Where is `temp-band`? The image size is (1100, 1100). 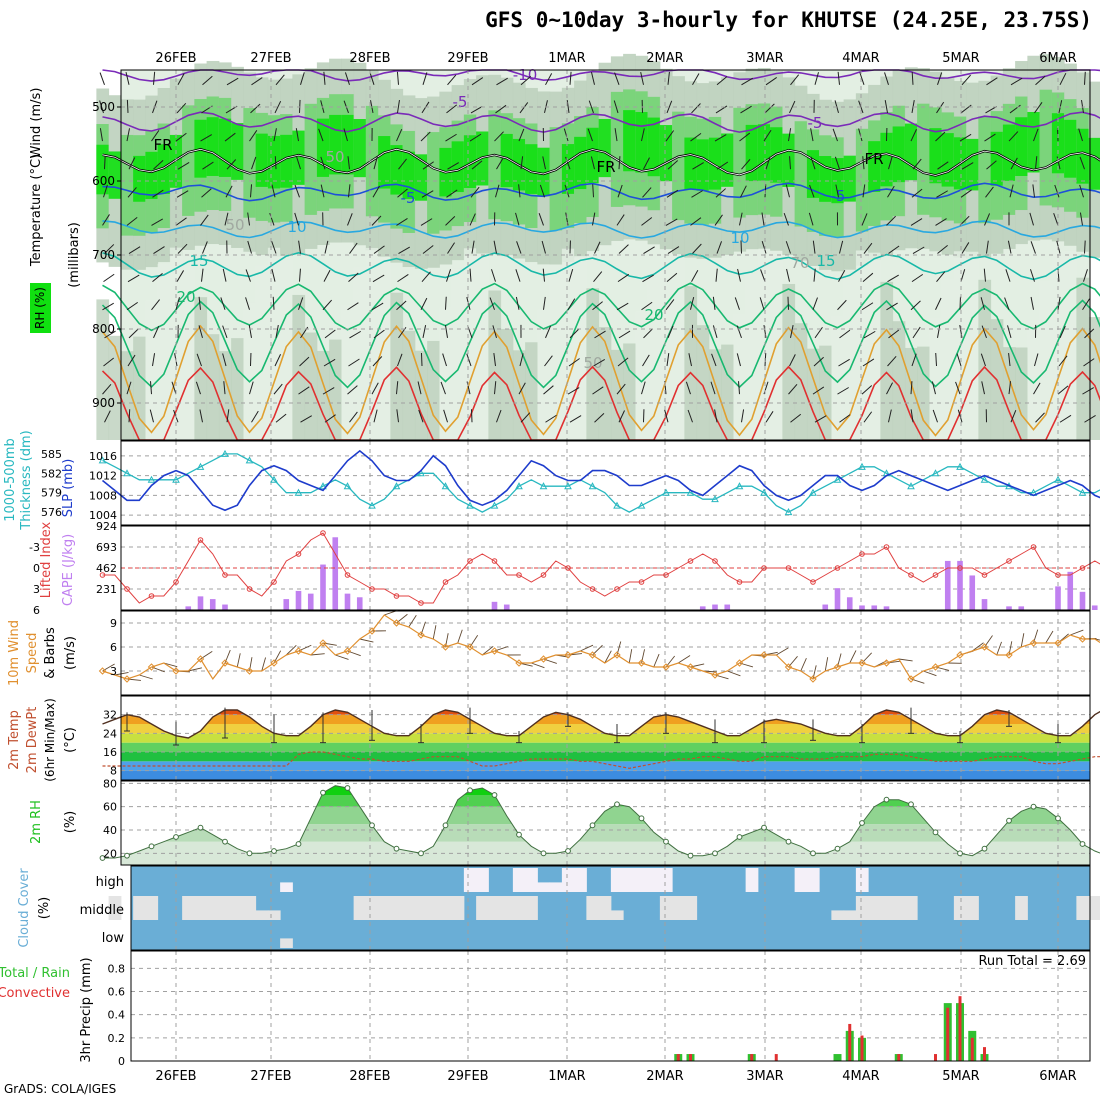 temp-band is located at coordinates (605, 747).